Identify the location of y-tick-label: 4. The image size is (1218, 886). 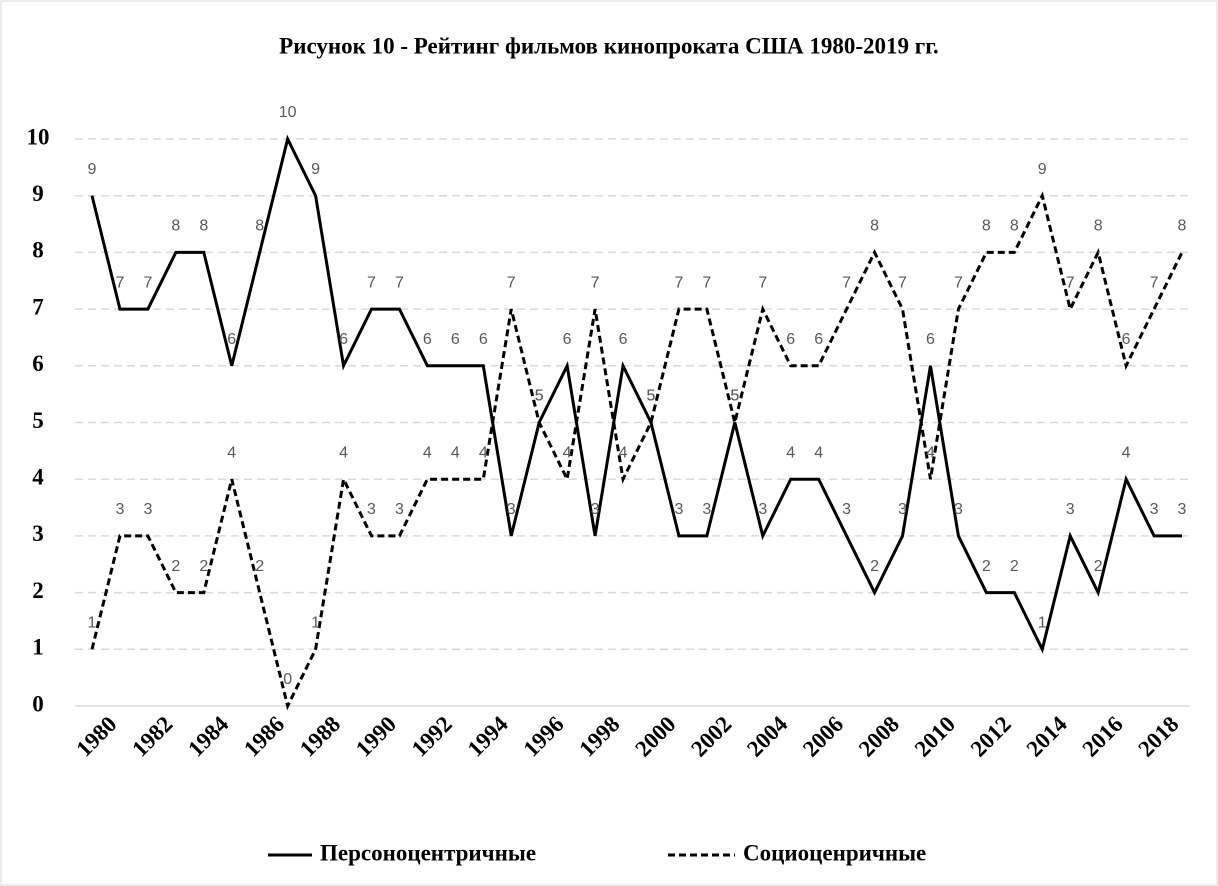
(38, 476).